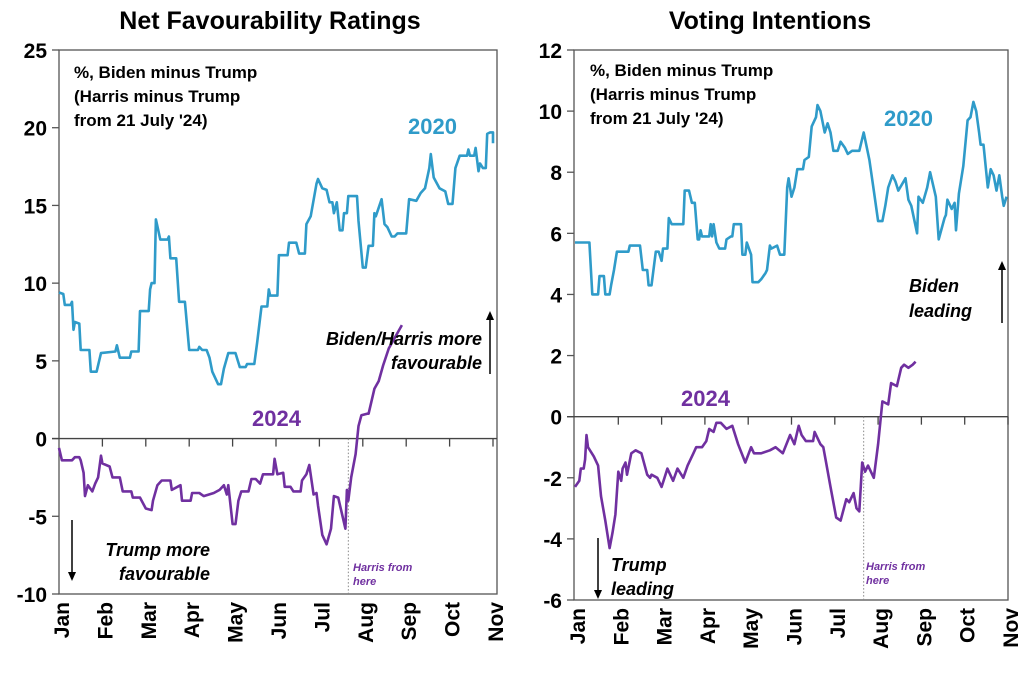 The height and width of the screenshot is (674, 1022). Describe the element at coordinates (639, 565) in the screenshot. I see `down-annotation-line-1: Trump` at that location.